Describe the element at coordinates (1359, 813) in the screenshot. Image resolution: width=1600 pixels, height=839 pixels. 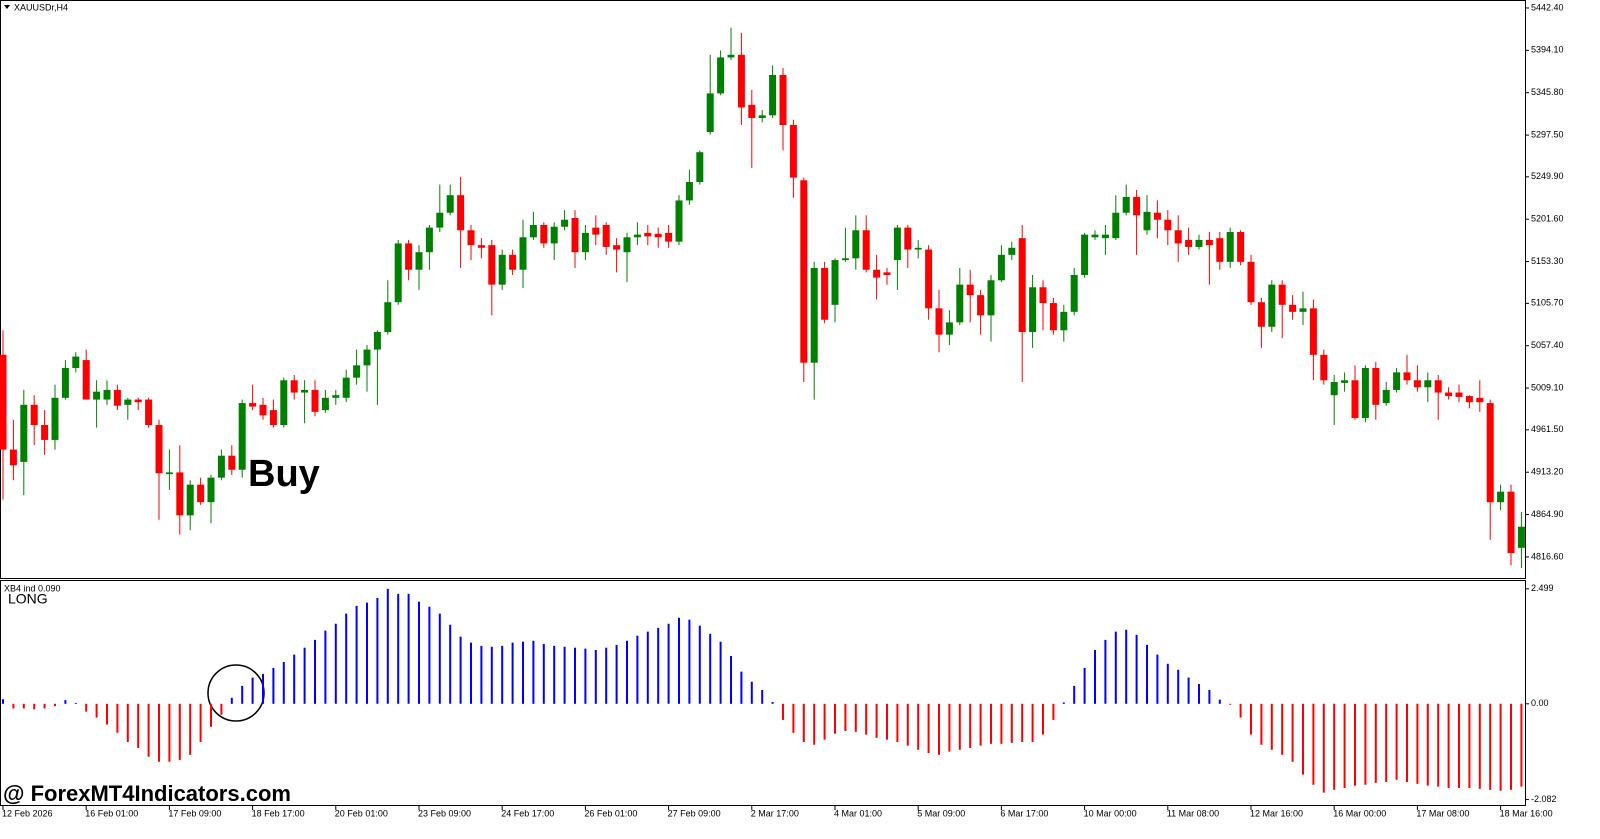
I see `x-tick-label: 16 Mar 00:00` at that location.